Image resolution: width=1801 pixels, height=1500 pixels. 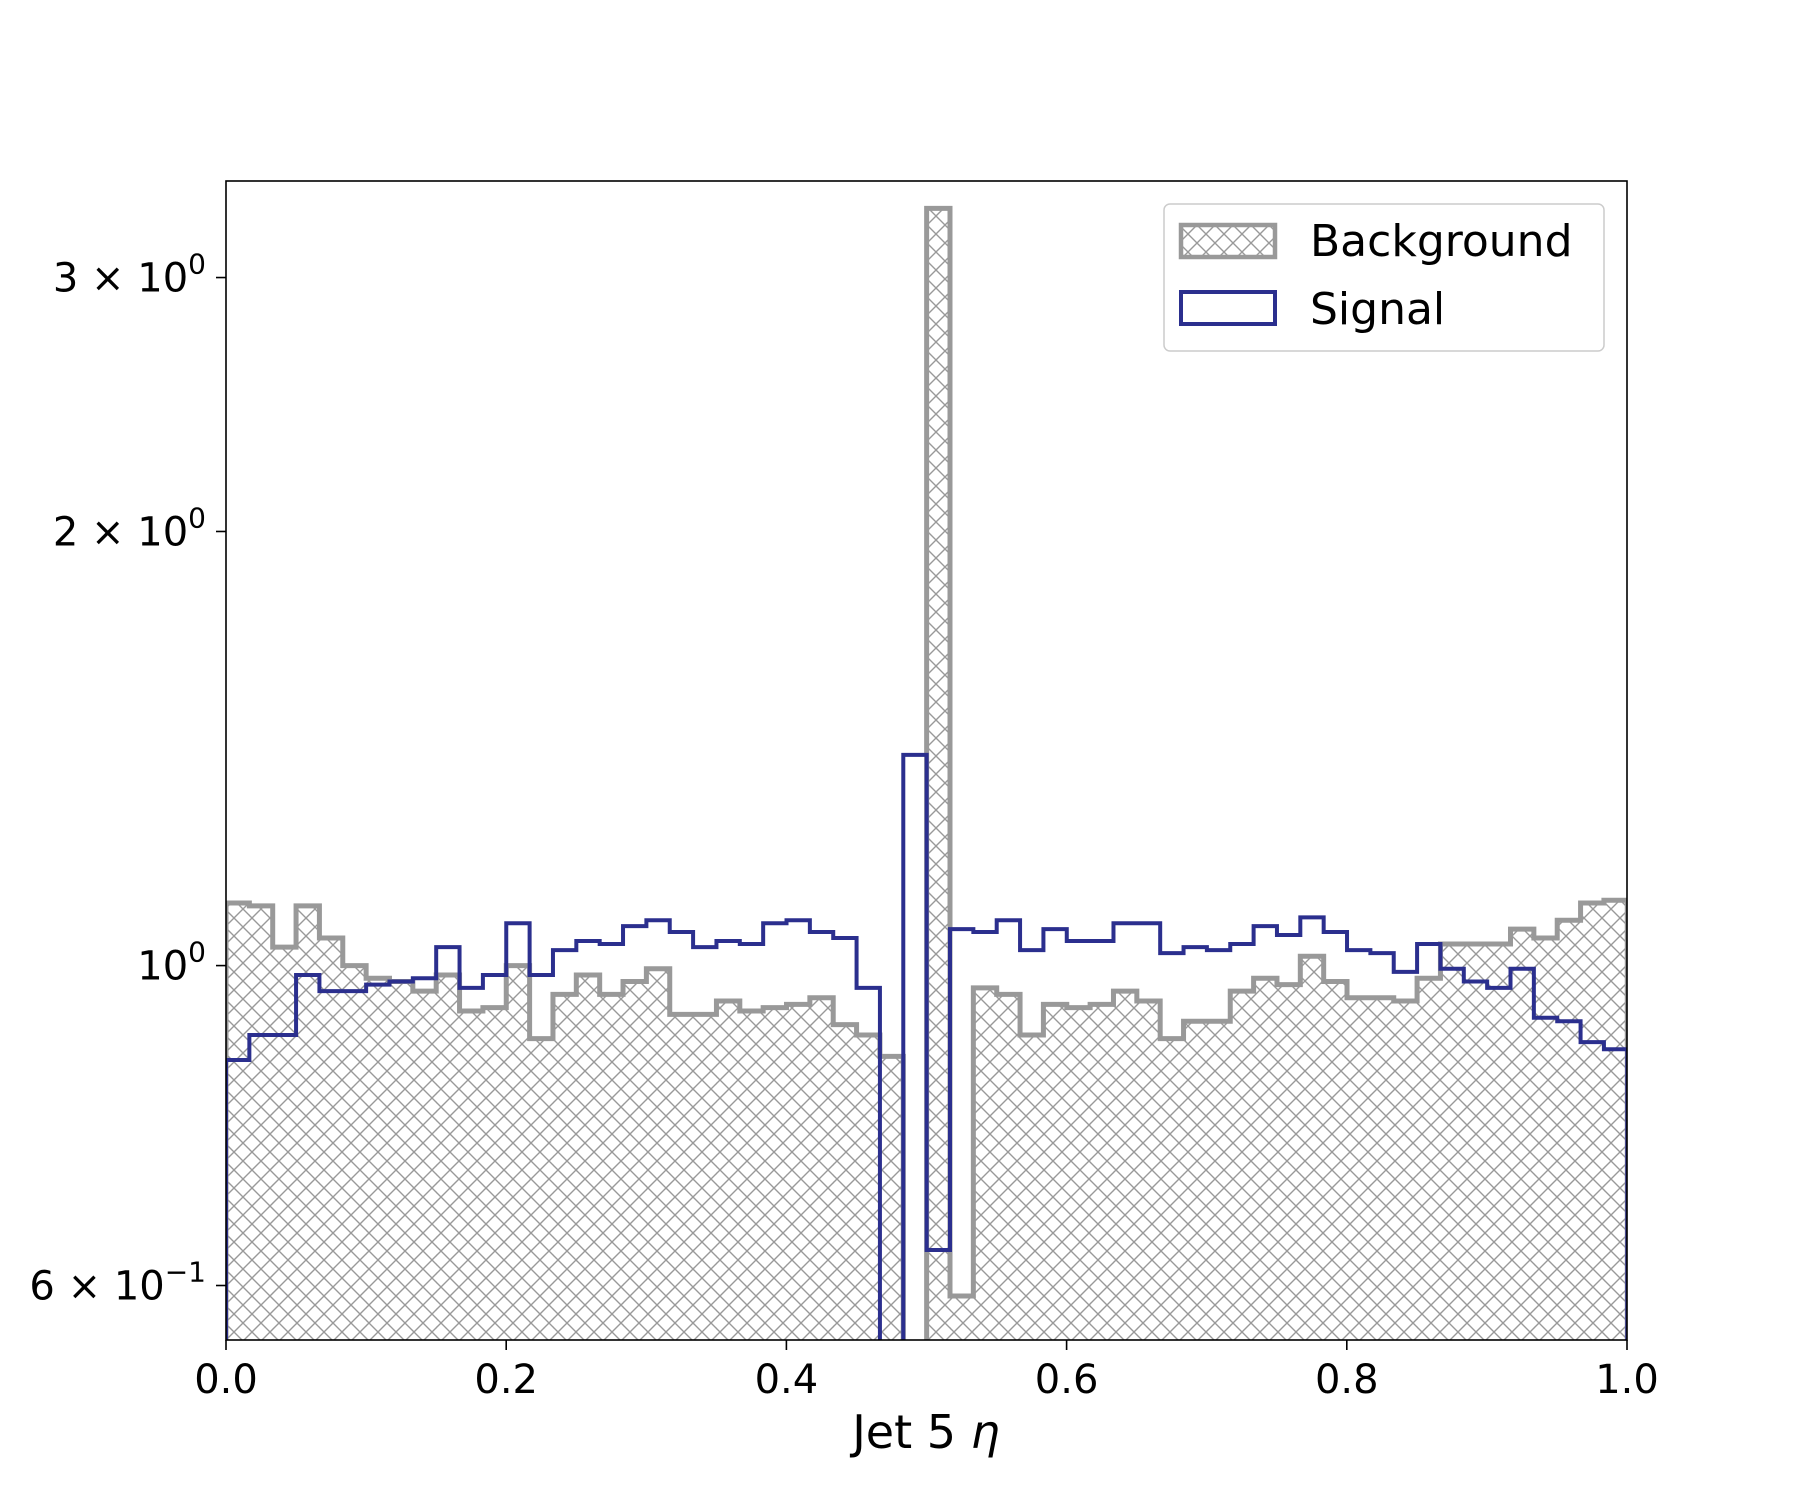 What do you see at coordinates (1067, 1380) in the screenshot?
I see `x-tick-label: 0.6` at bounding box center [1067, 1380].